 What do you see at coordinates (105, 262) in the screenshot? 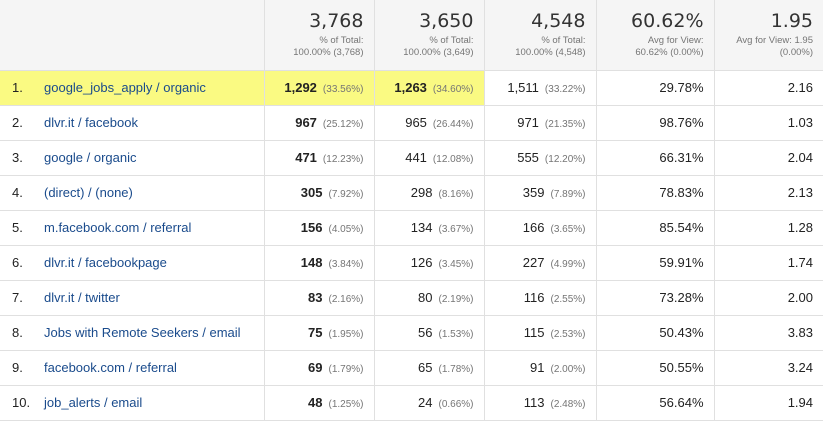
I see `dimension-link: dlvr.it / facebookpage` at bounding box center [105, 262].